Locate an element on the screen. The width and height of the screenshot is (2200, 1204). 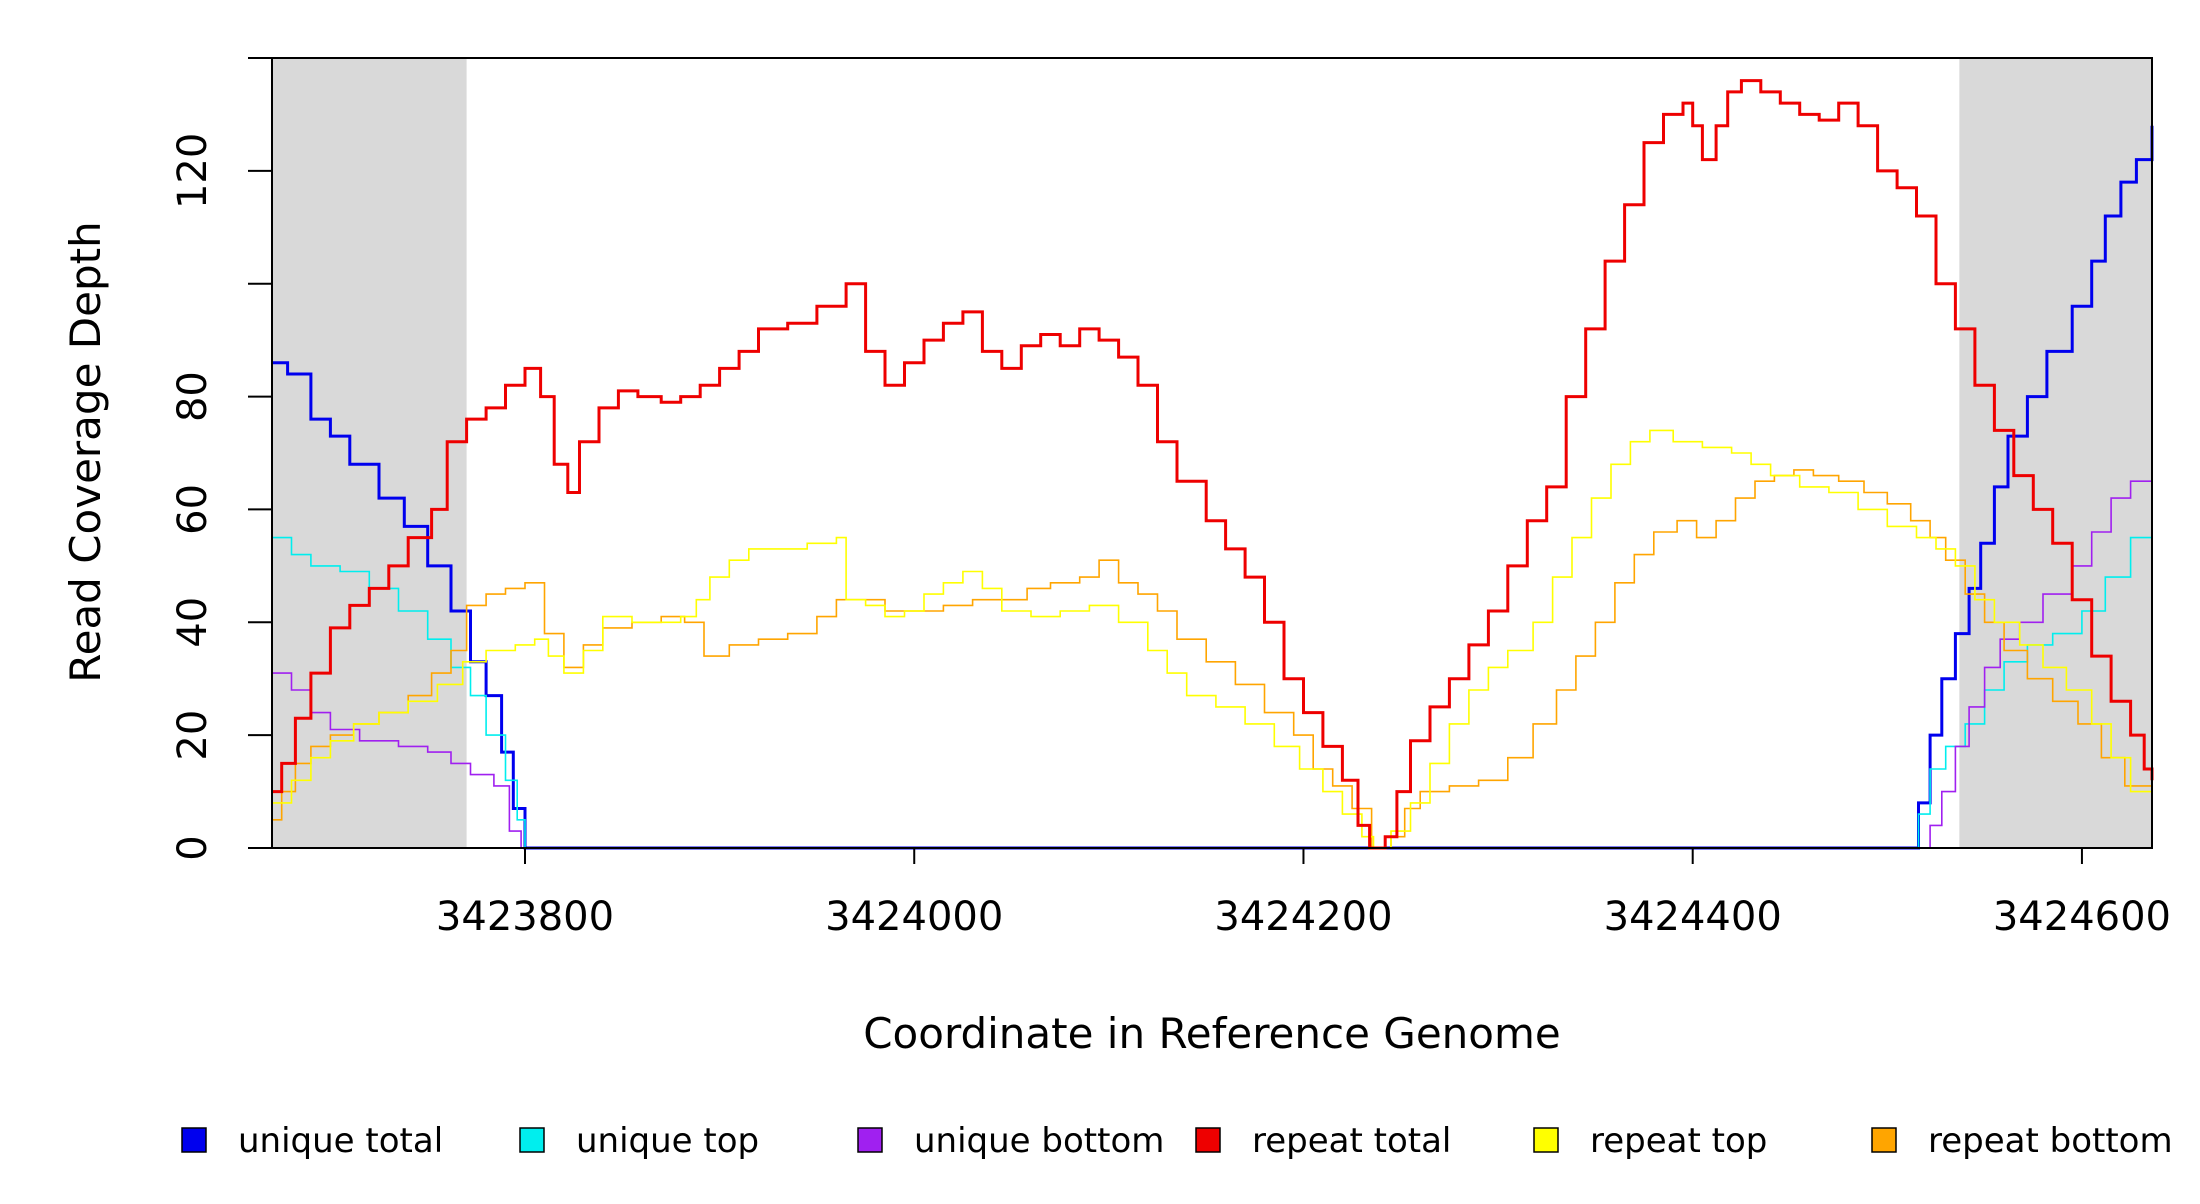
y-tick-label: 120 is located at coordinates (193, 171).